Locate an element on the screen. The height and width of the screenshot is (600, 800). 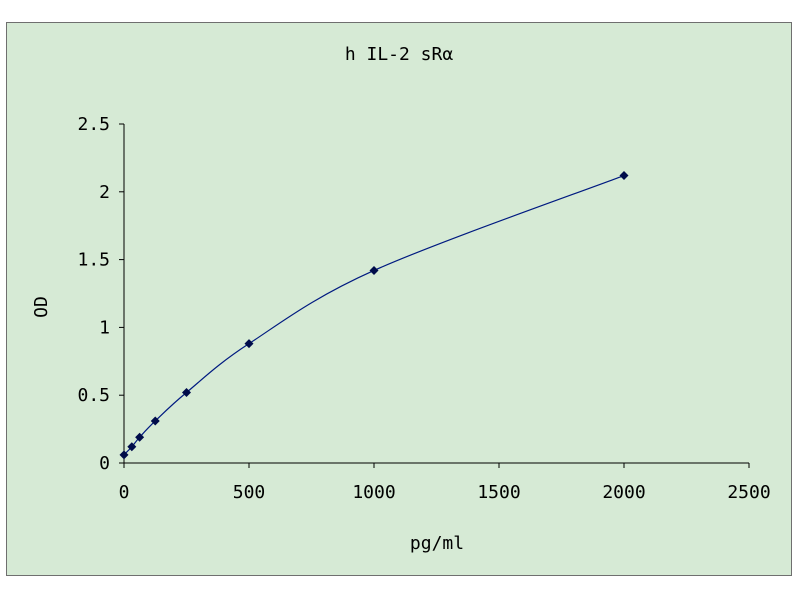
y-axis-title: OD is located at coordinates (41, 307).